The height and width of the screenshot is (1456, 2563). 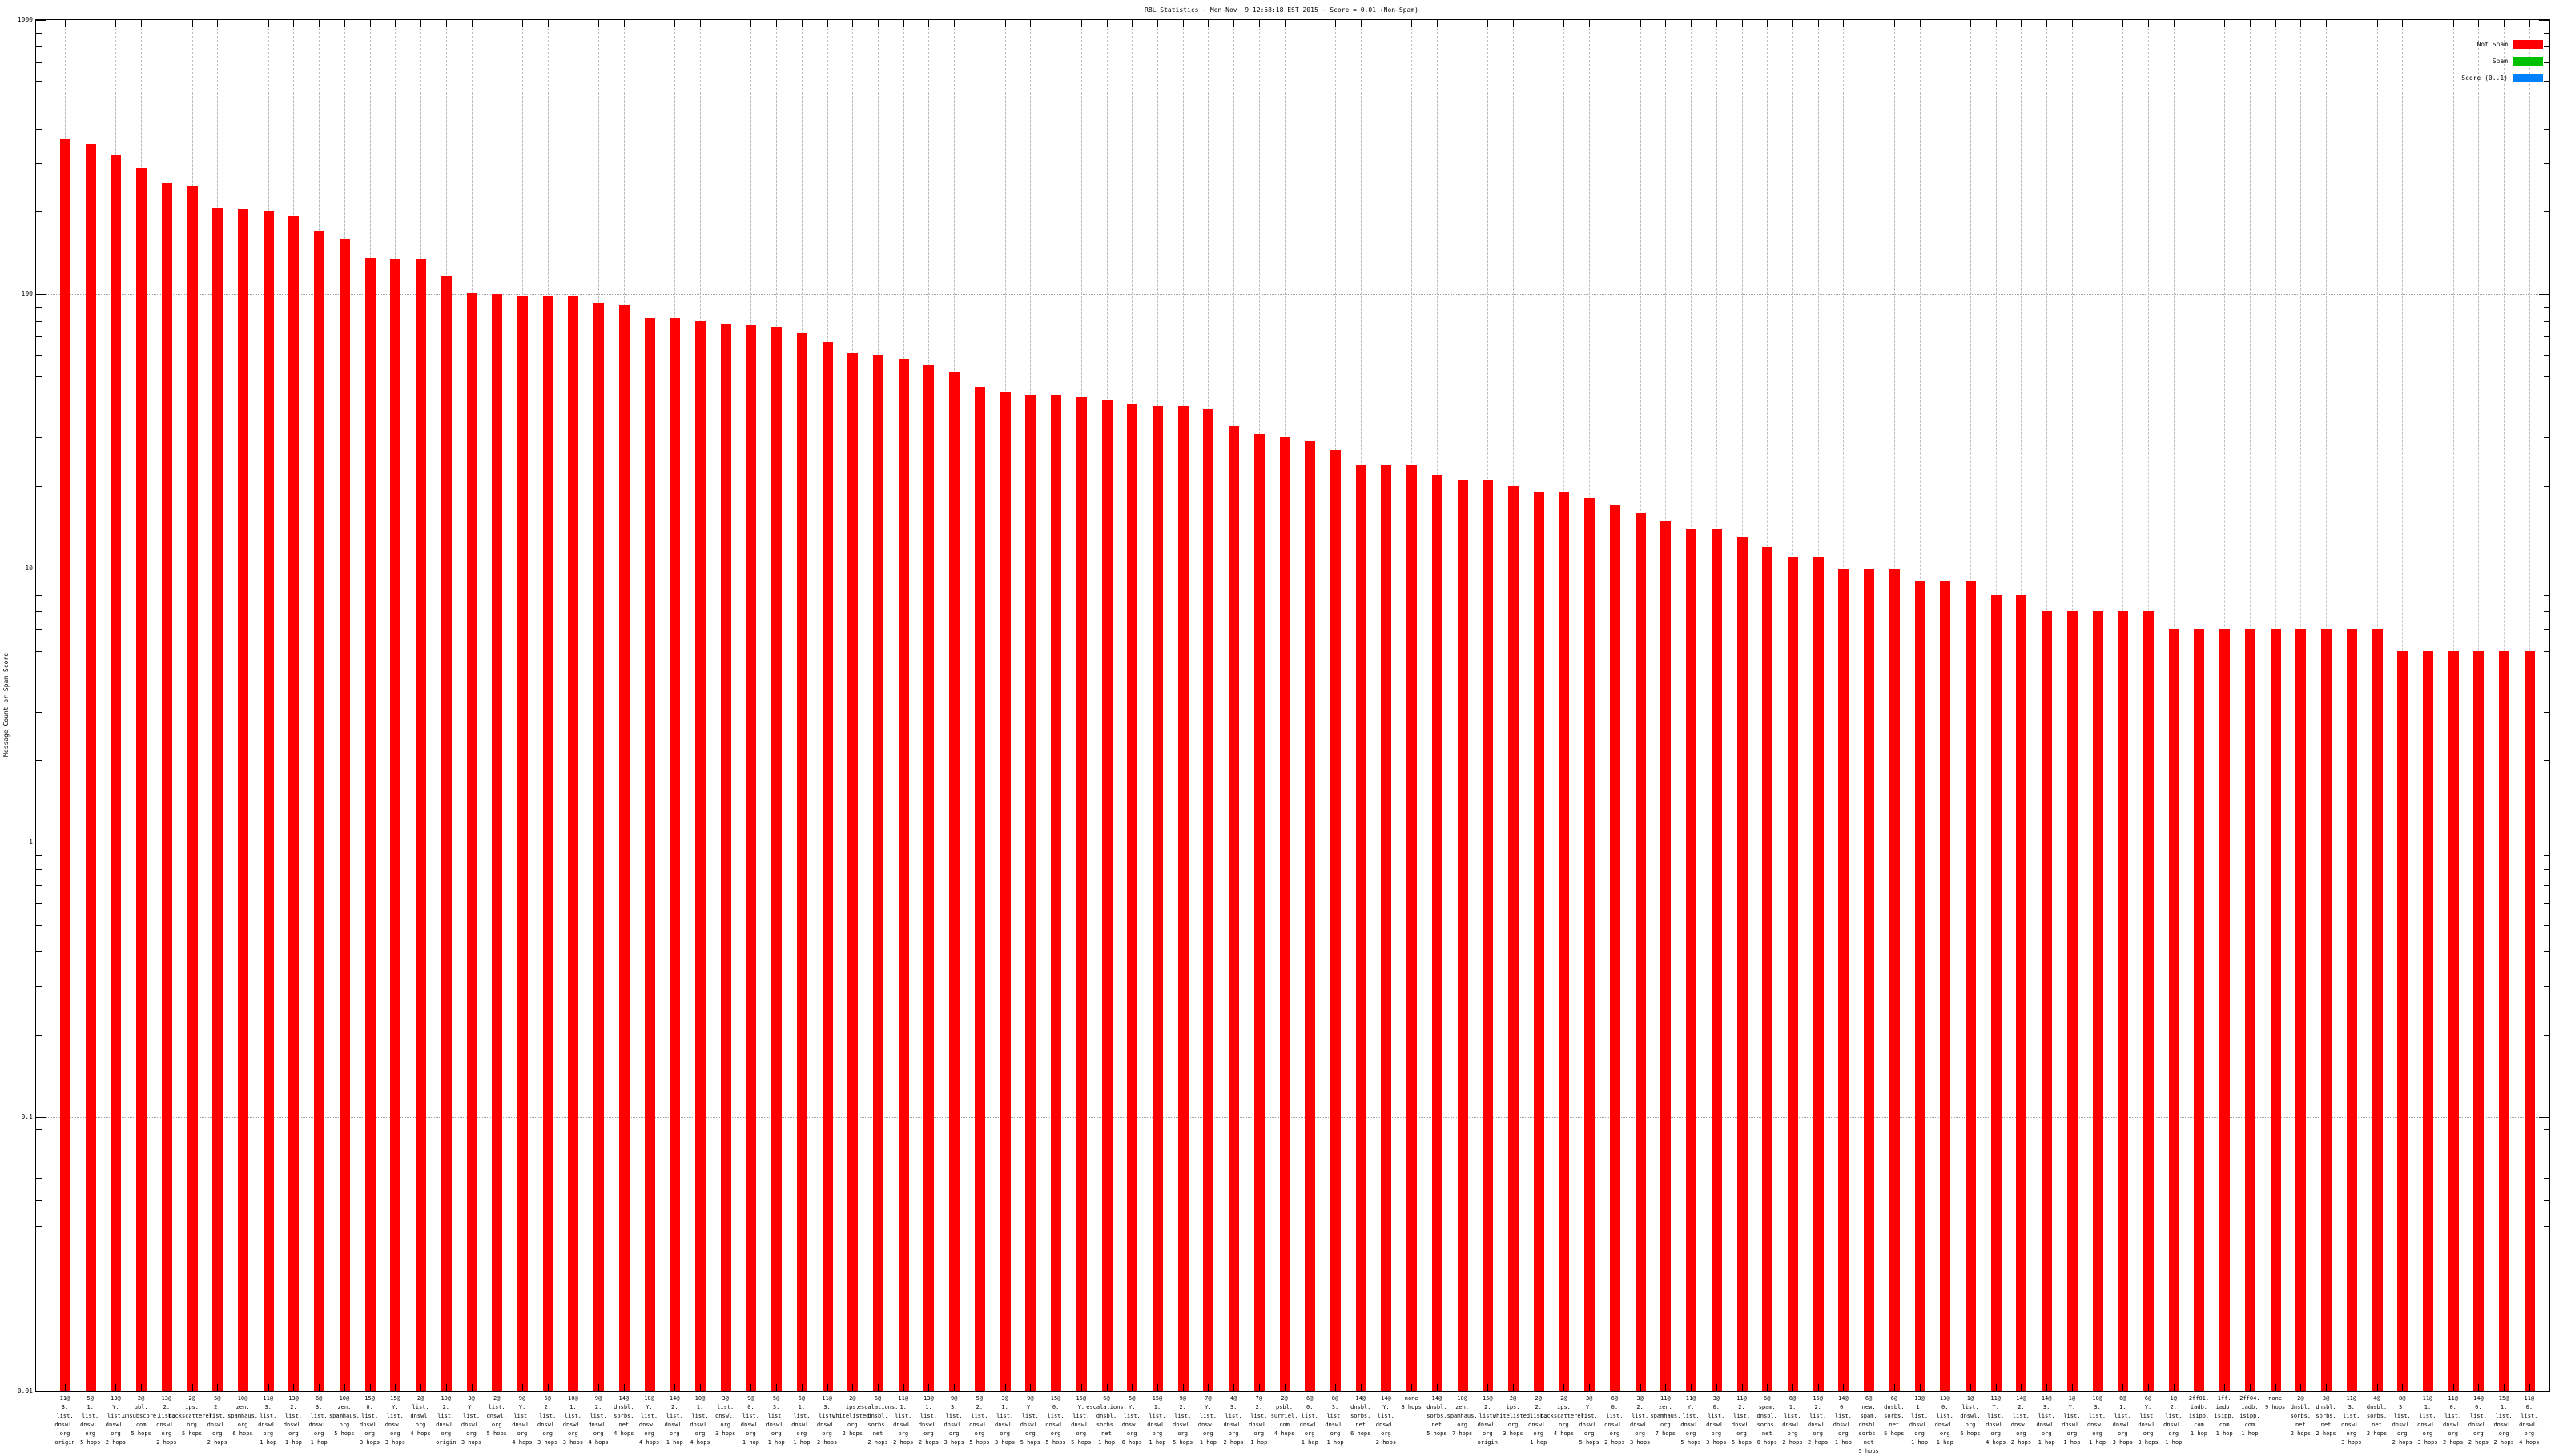 I want to click on legend-label: Score (0..1), so click(x=2484, y=78).